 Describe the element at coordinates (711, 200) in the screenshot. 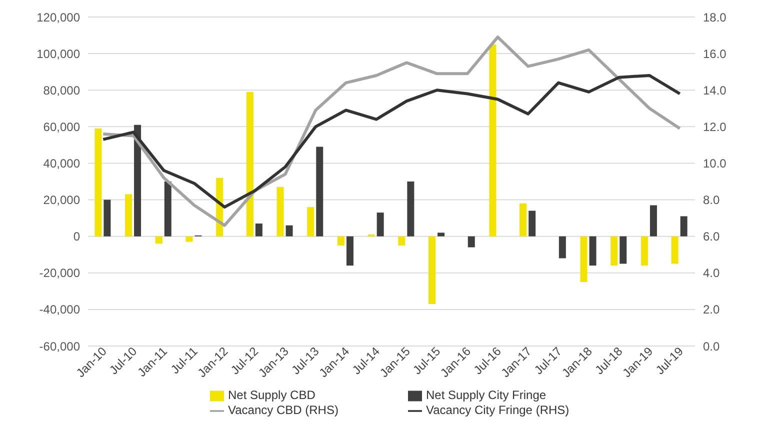

I see `y2-tick-label: 8.0` at that location.